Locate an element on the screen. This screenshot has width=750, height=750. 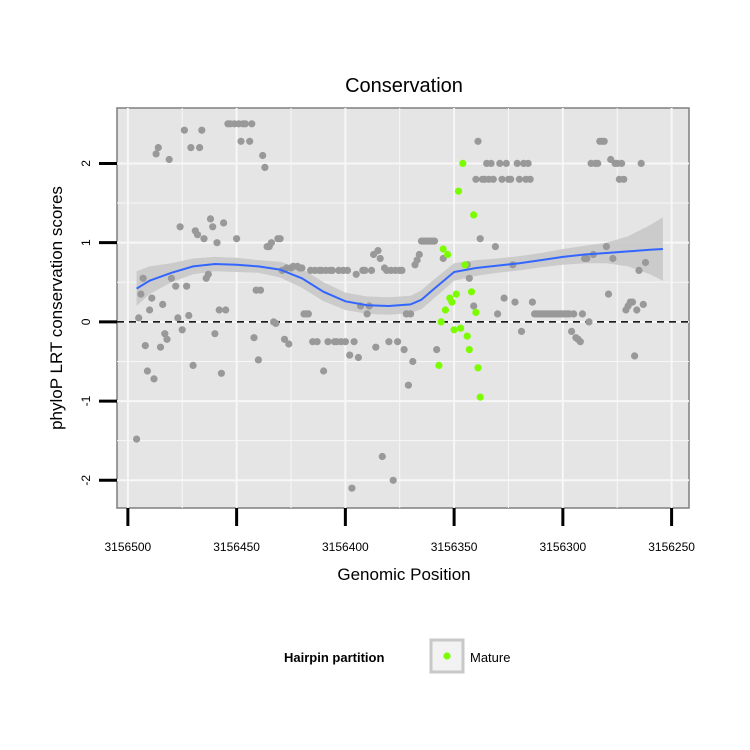
legend-key-mature is located at coordinates (447, 656).